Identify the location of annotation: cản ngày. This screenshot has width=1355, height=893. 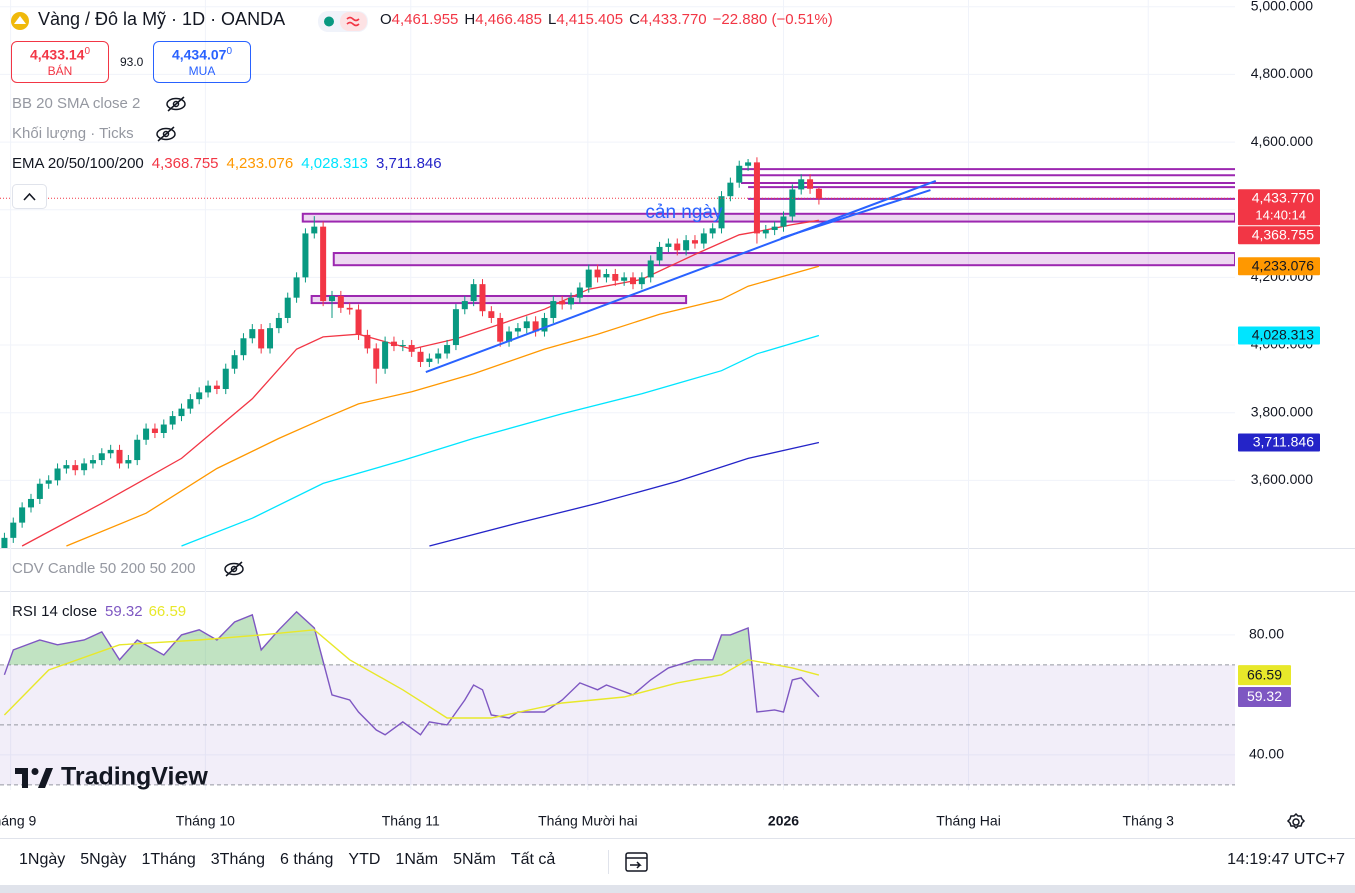
(684, 212).